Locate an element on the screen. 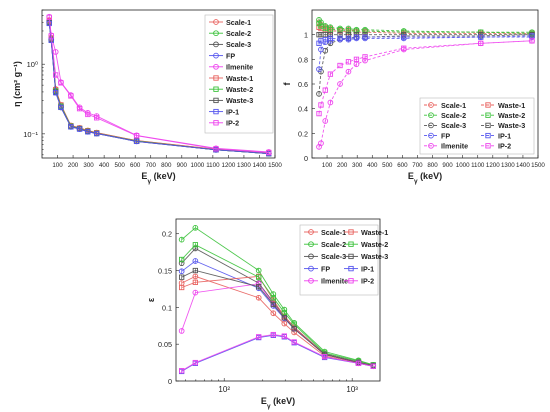  legend-label: IP-1 is located at coordinates (504, 135).